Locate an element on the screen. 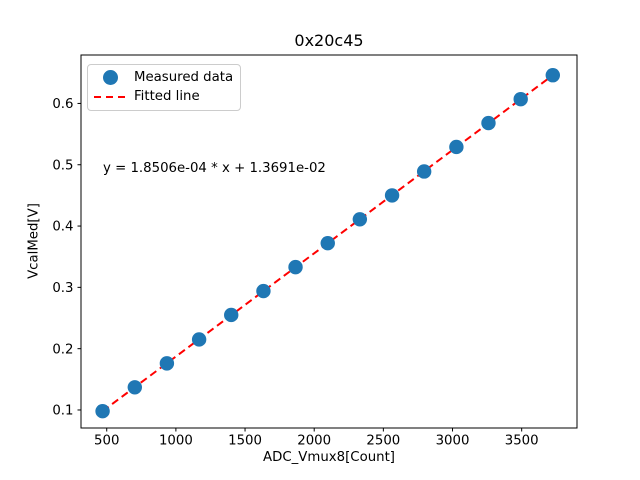  chart-title: 0x20c45 is located at coordinates (329, 40).